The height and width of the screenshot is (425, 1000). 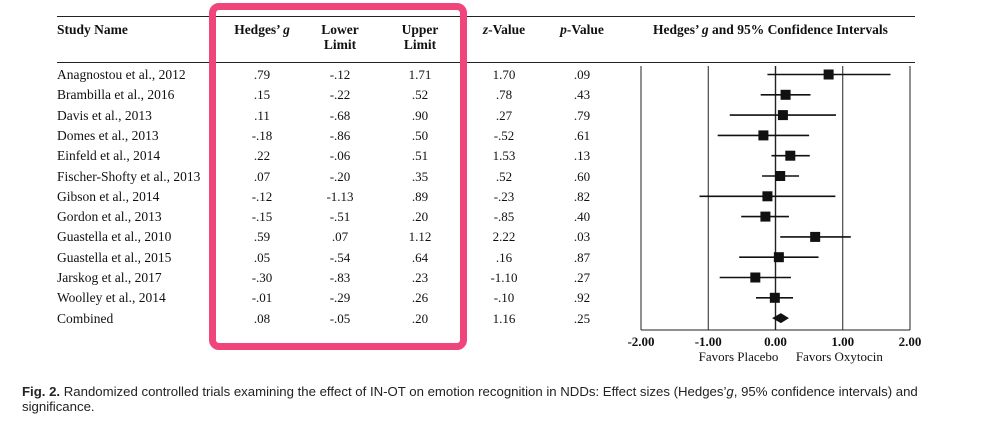 What do you see at coordinates (582, 318) in the screenshot?
I see `cell-p-value: .25` at bounding box center [582, 318].